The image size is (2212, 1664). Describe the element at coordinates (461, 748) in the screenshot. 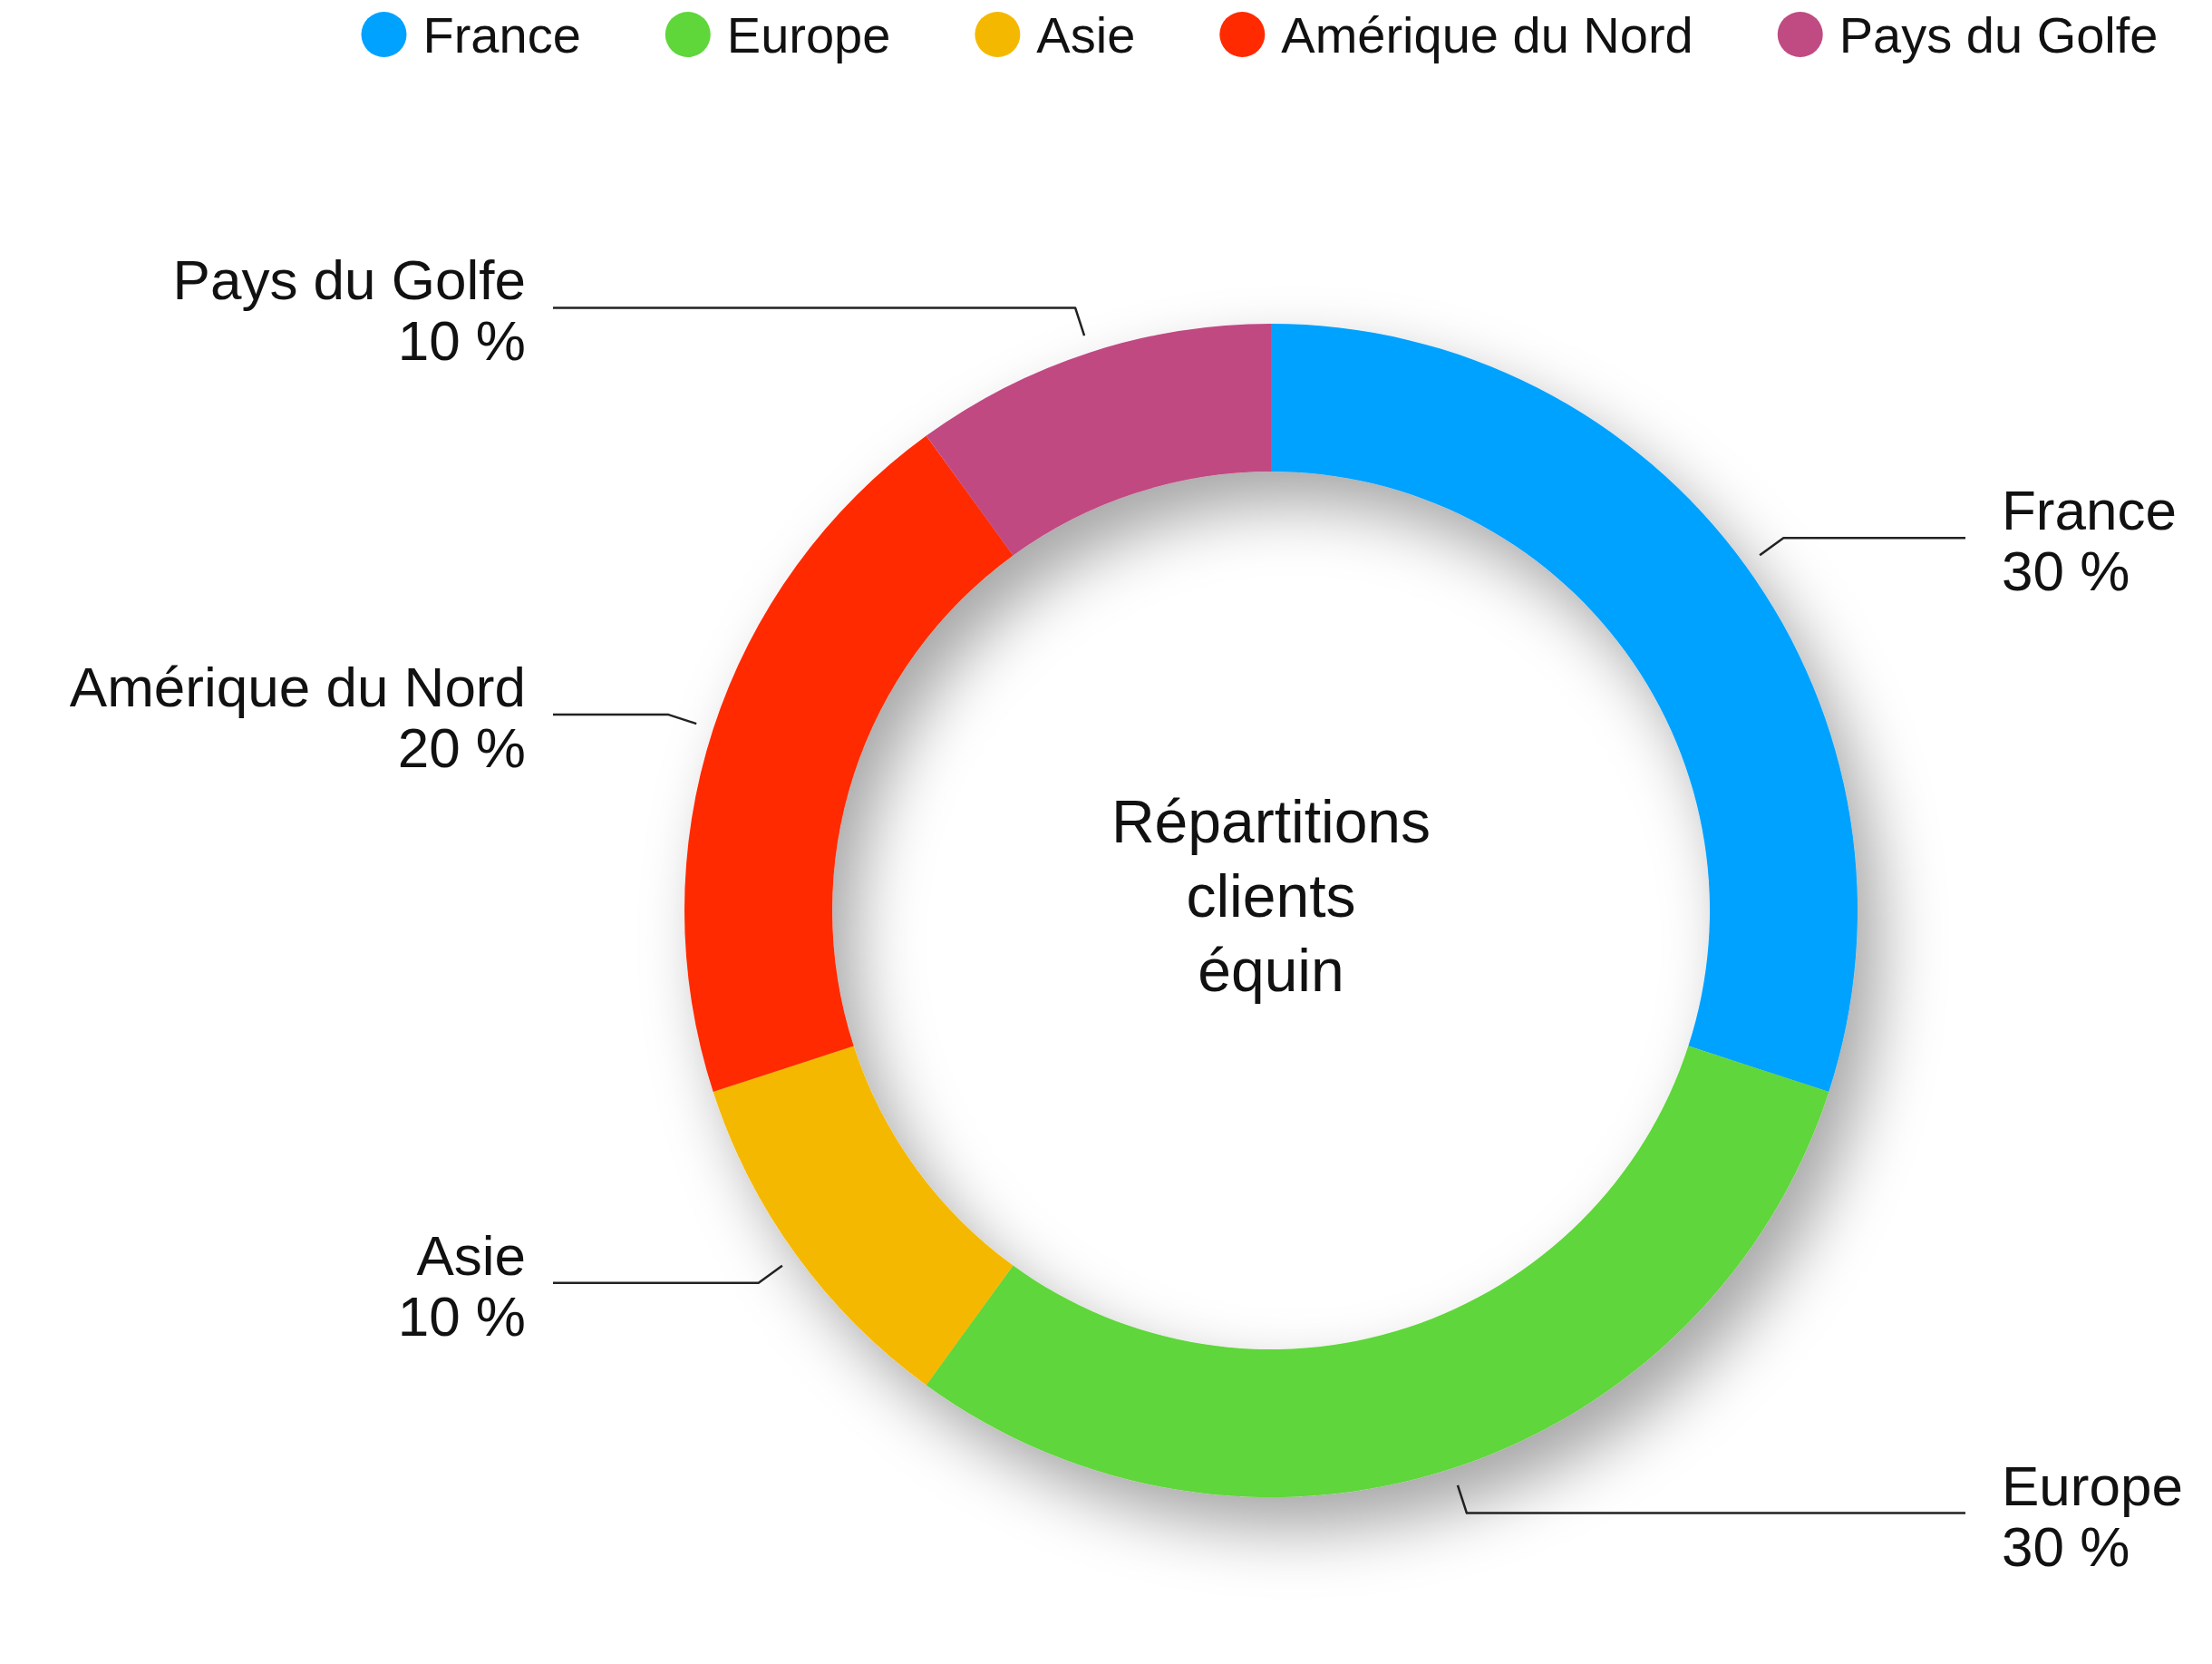

I see `data-label: 20 %` at that location.